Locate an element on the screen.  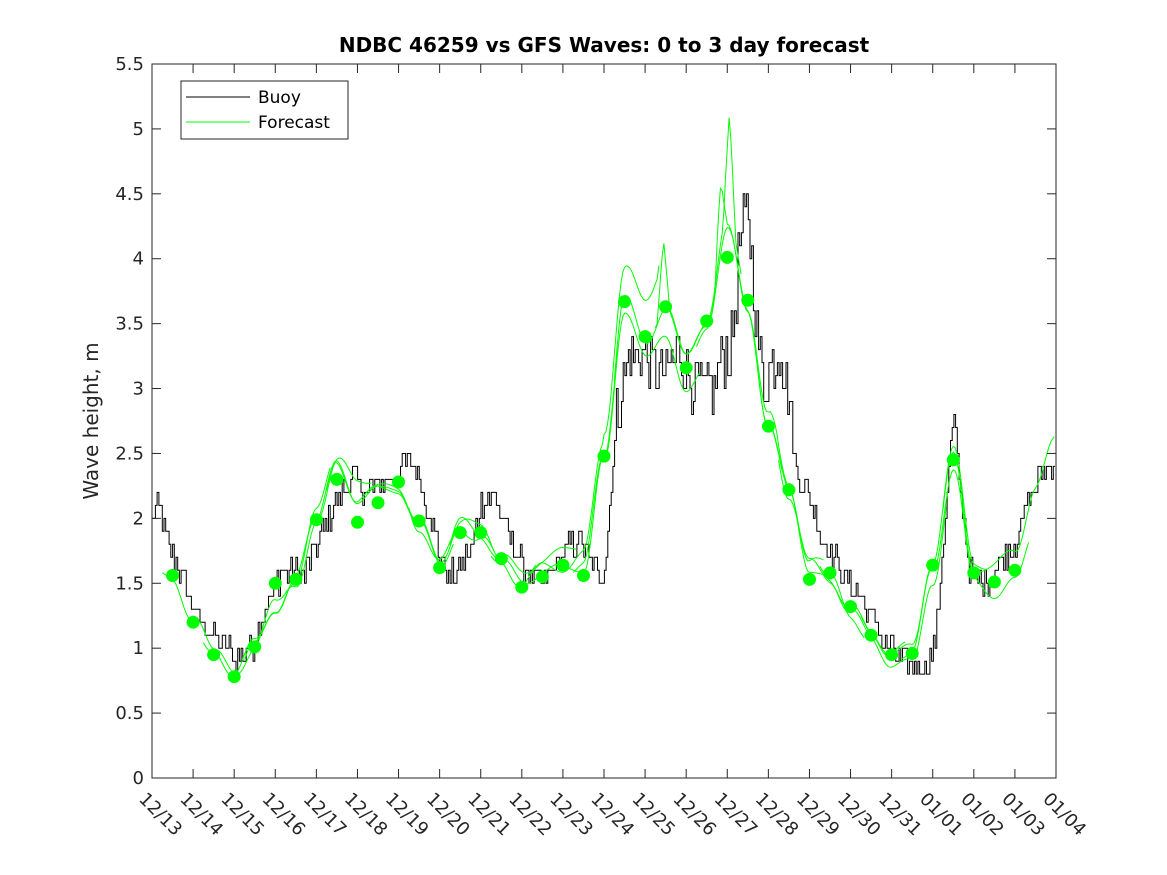
y-tick-label: 4.5 is located at coordinates (129, 194).